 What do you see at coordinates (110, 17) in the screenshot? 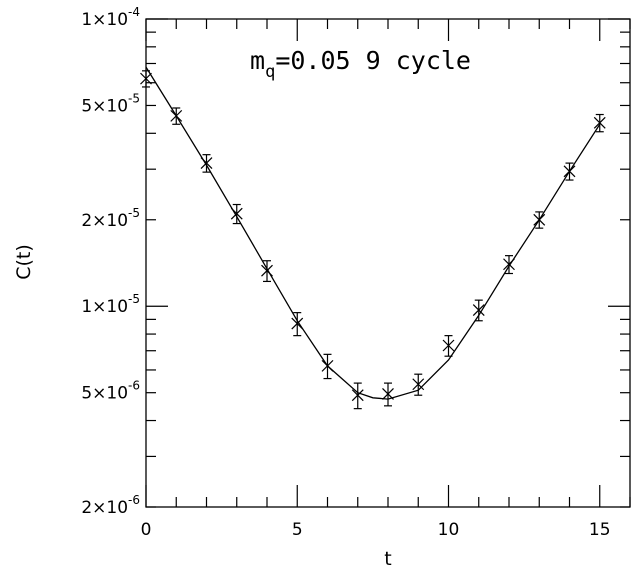
I see `y-tick-label: 1×10⁻⁴` at bounding box center [110, 17].